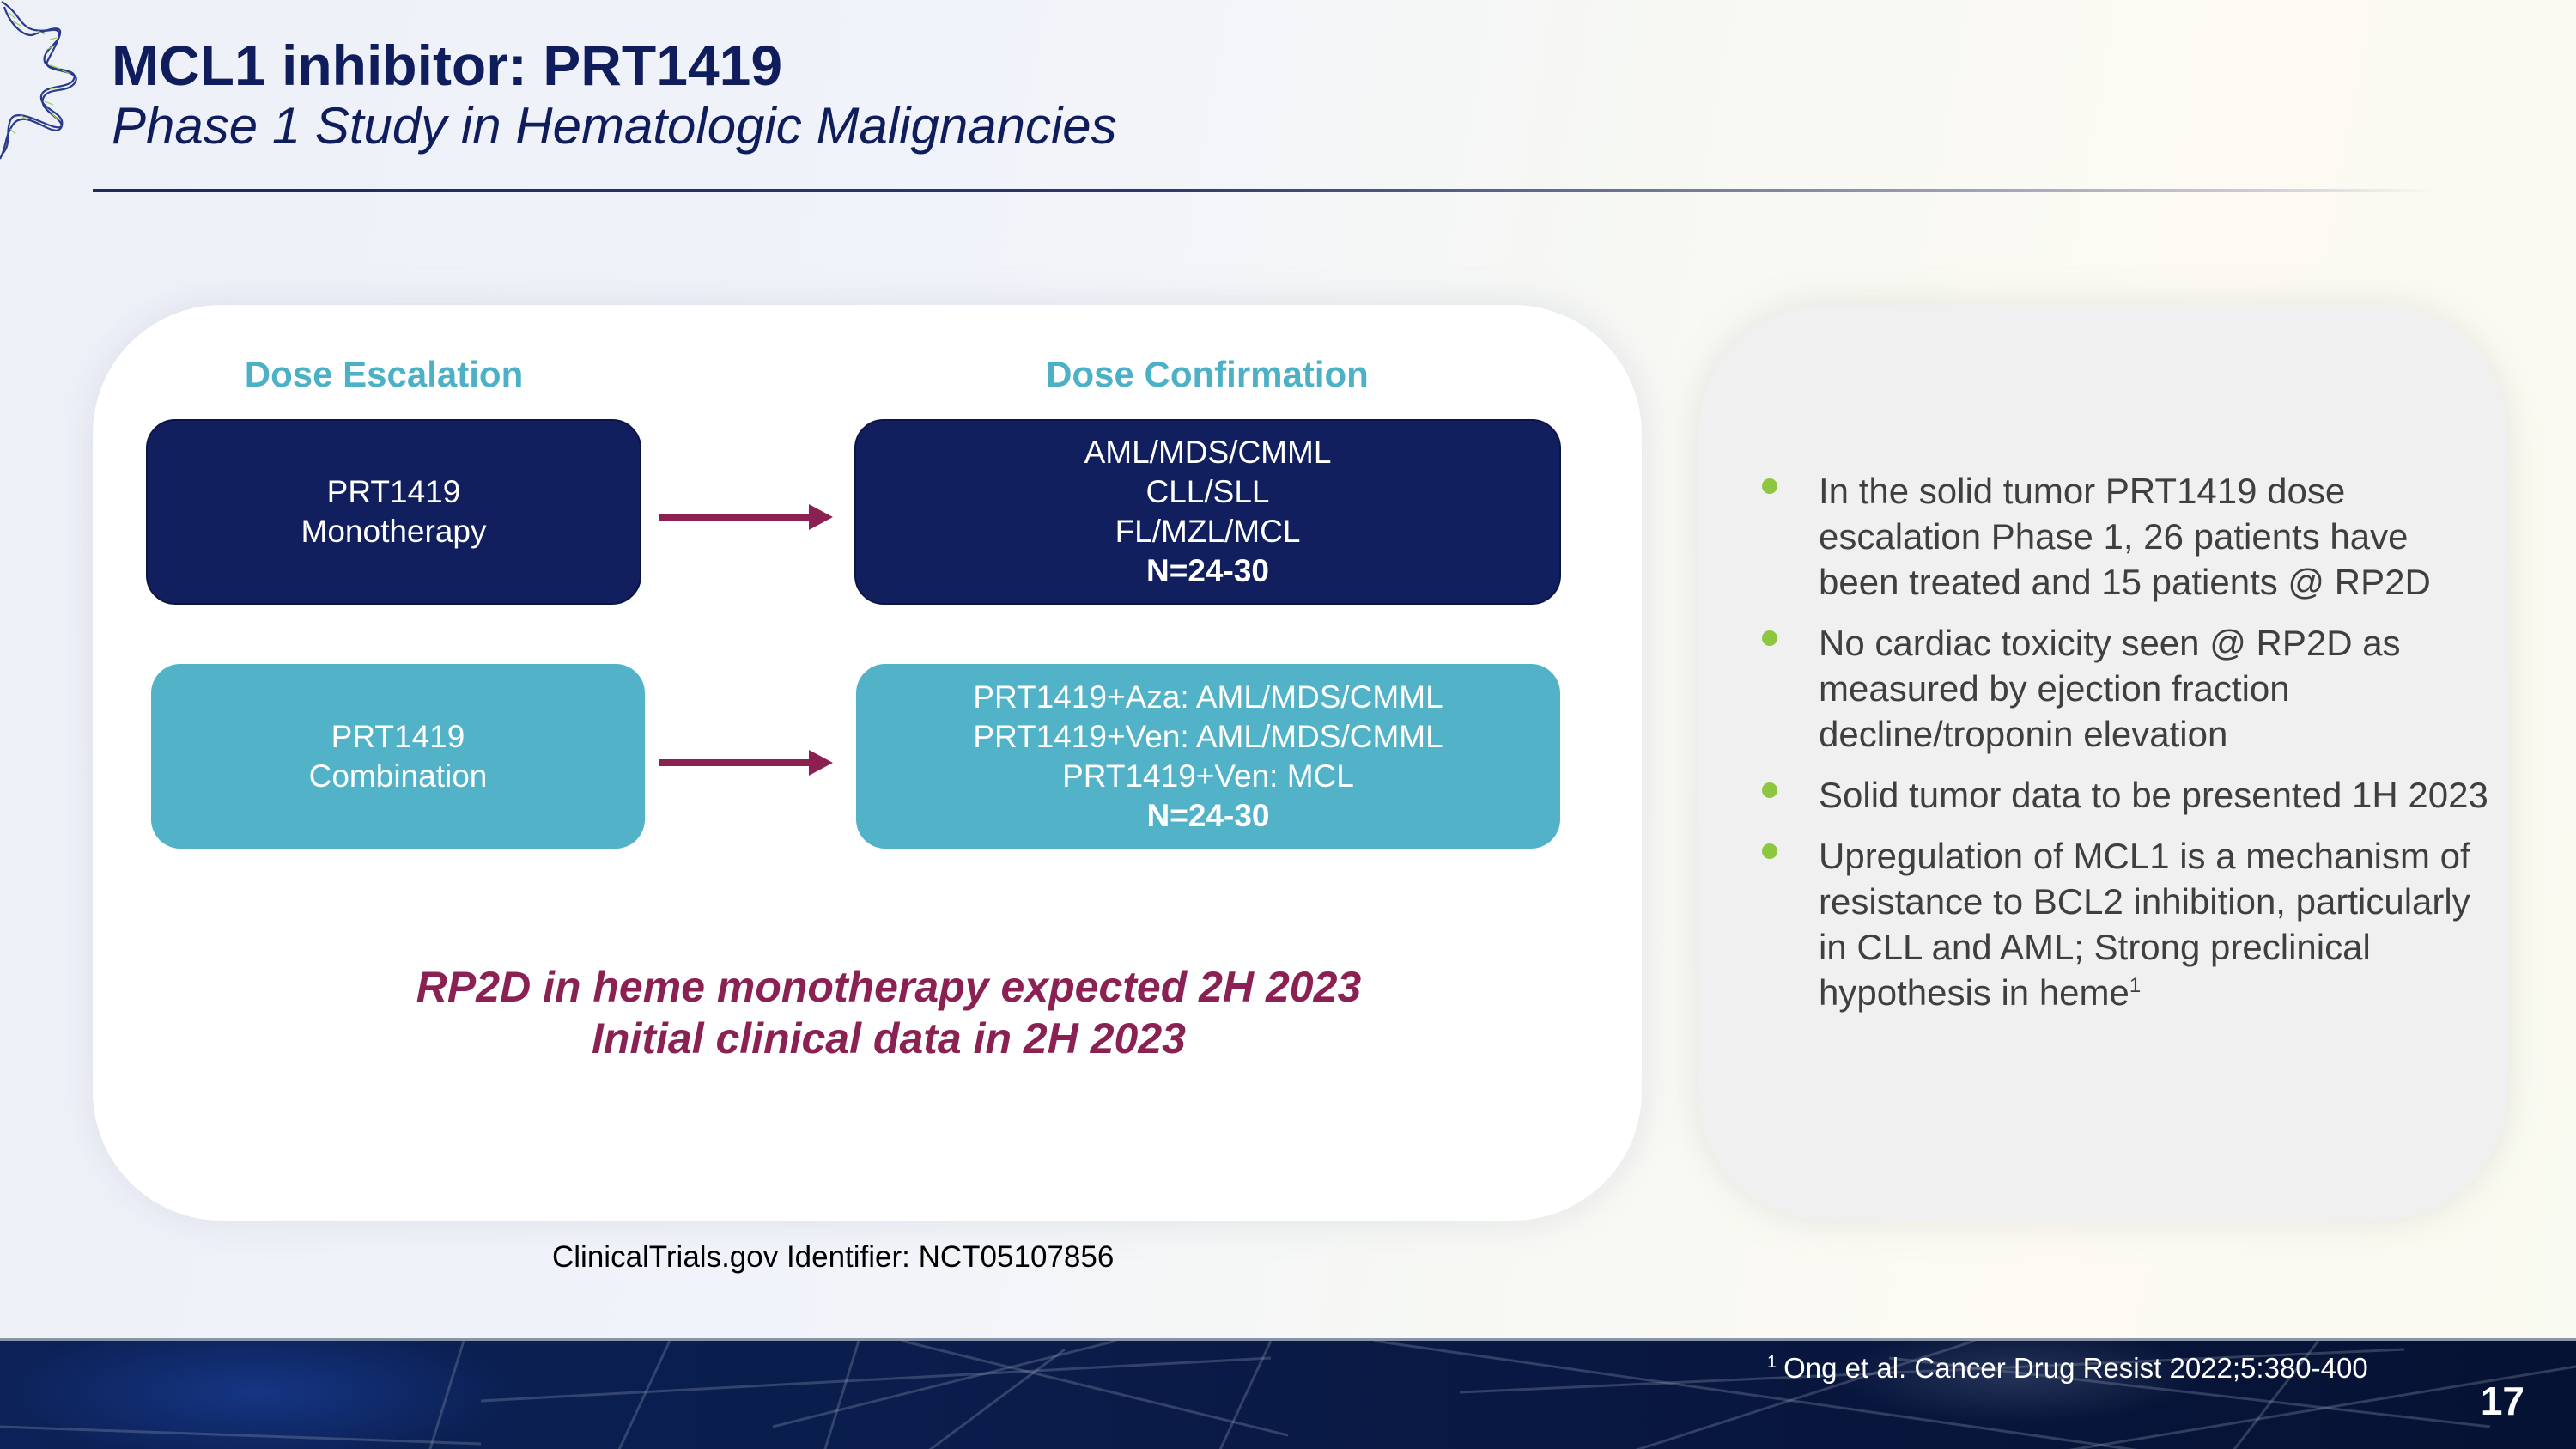 This screenshot has height=1449, width=2576. I want to click on box-line: FL/MZL/MCL, so click(1208, 531).